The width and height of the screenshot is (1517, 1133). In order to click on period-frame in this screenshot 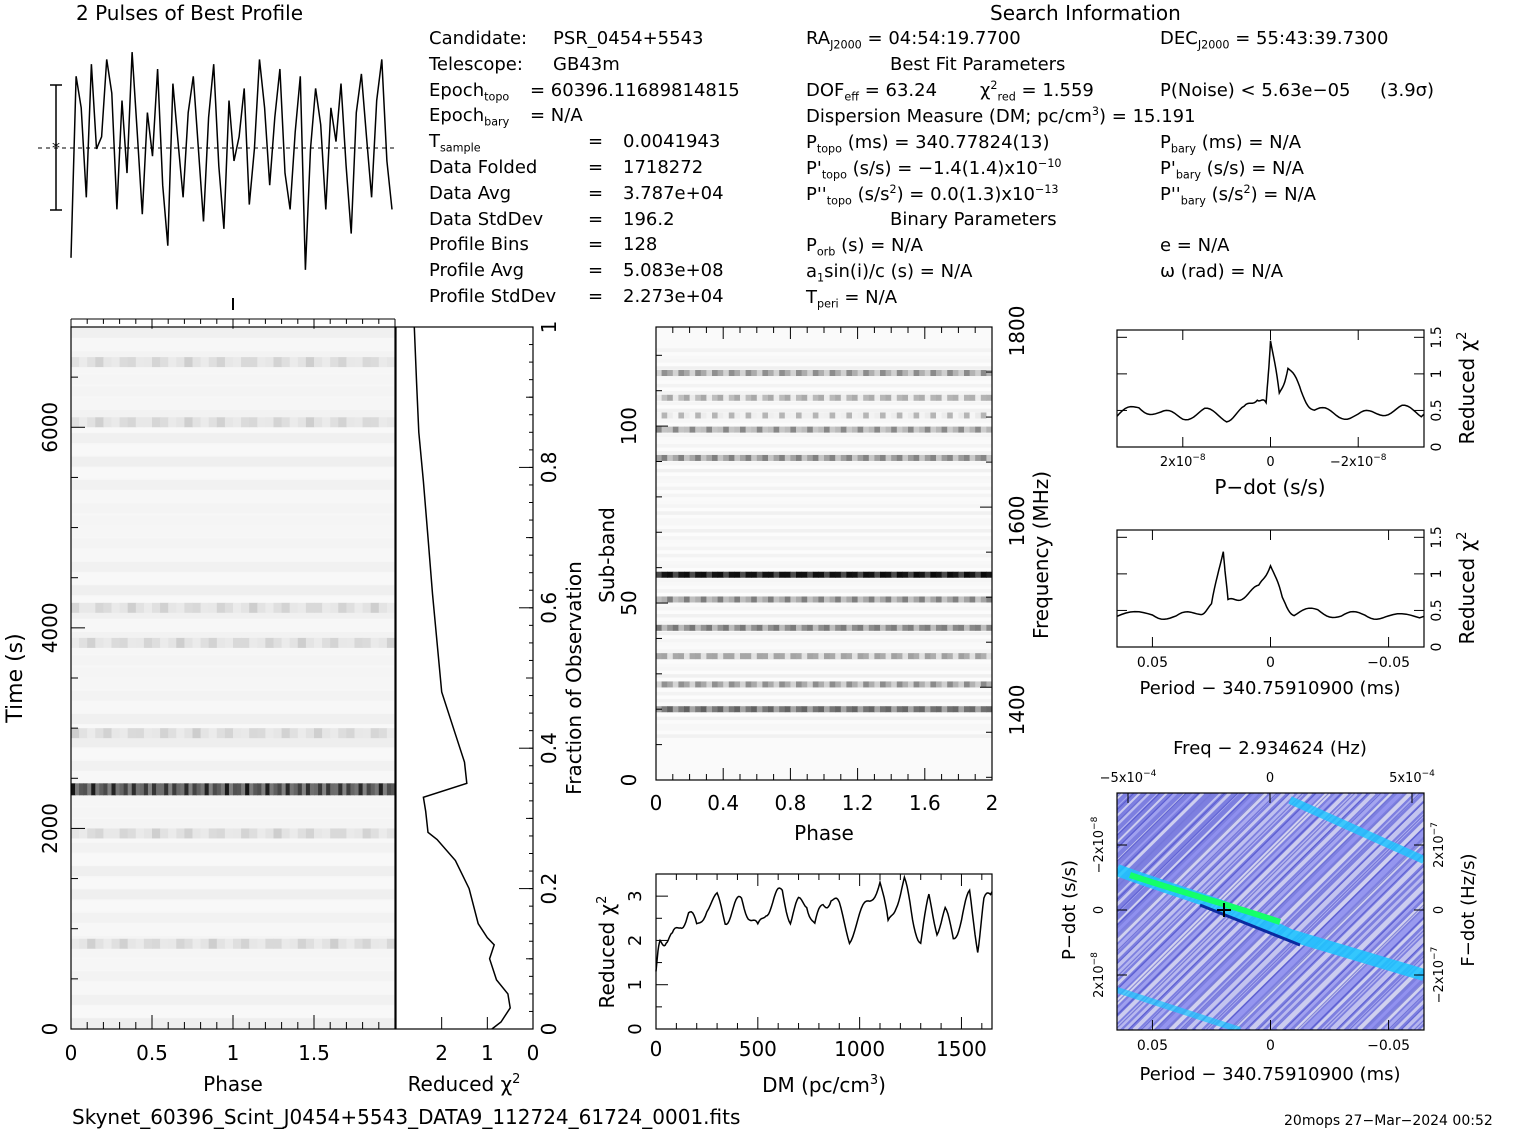, I will do `click(1270, 588)`.